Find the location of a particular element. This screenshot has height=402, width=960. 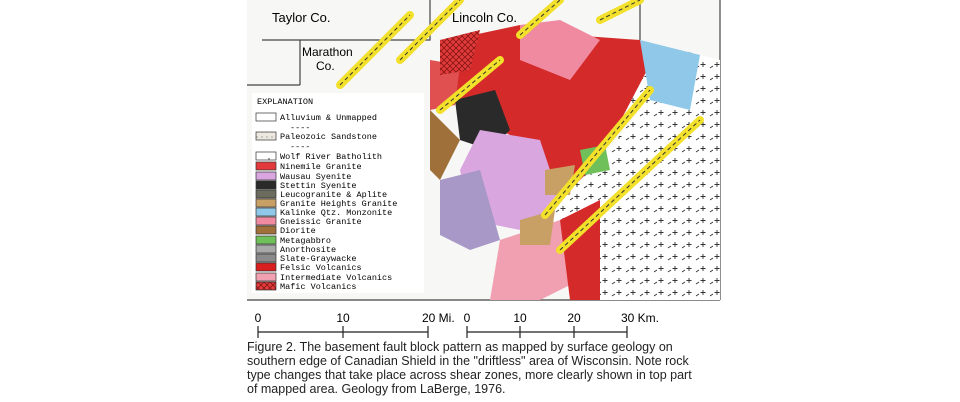

legend-label: Kalinke Qtz. Monzonite is located at coordinates (336, 213).